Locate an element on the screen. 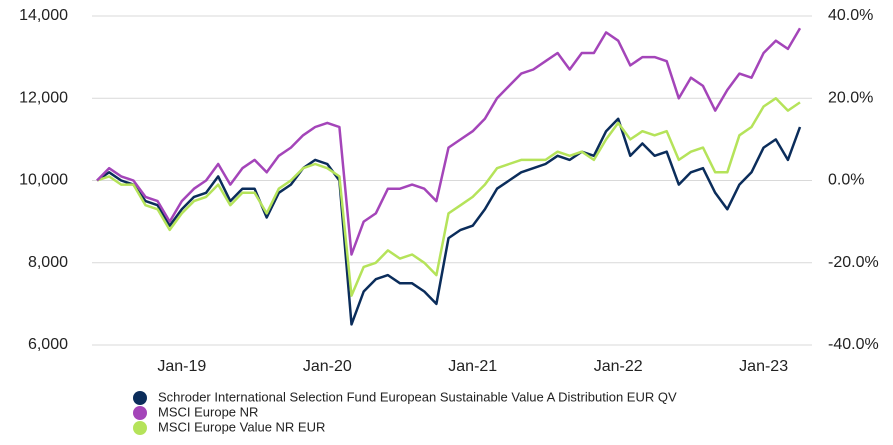  y2-tick-label: -40.0% is located at coordinates (853, 344).